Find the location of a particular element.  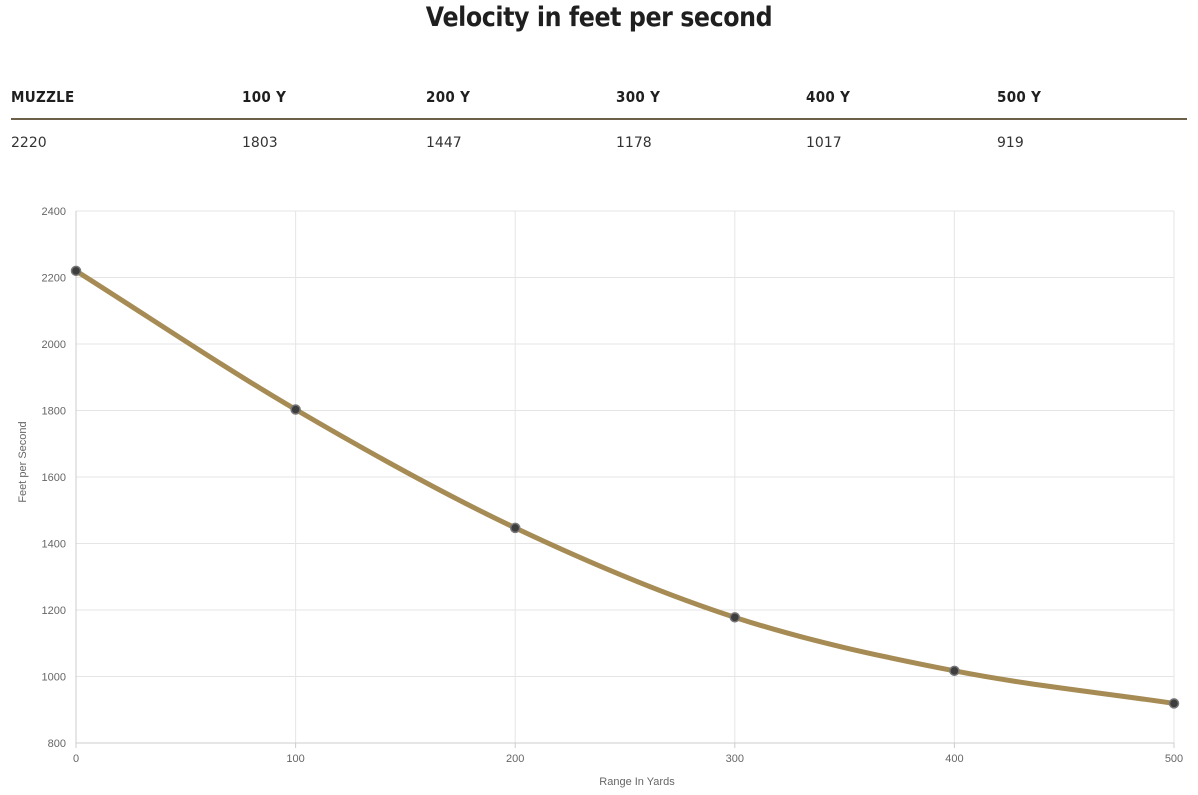

y-tick-label: 2200 is located at coordinates (54, 279).